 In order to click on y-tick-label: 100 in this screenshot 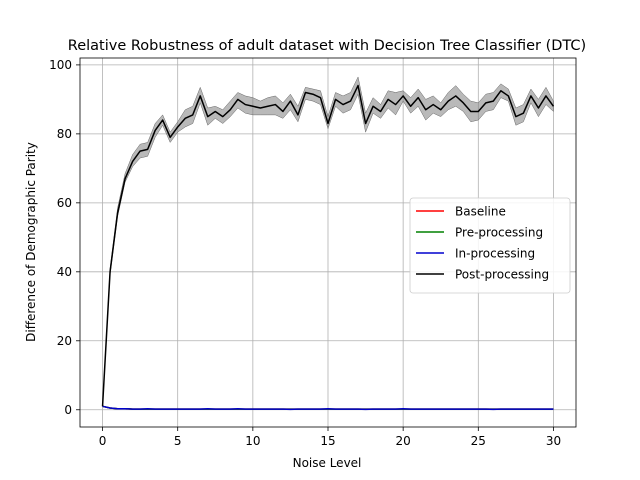, I will do `click(60, 65)`.